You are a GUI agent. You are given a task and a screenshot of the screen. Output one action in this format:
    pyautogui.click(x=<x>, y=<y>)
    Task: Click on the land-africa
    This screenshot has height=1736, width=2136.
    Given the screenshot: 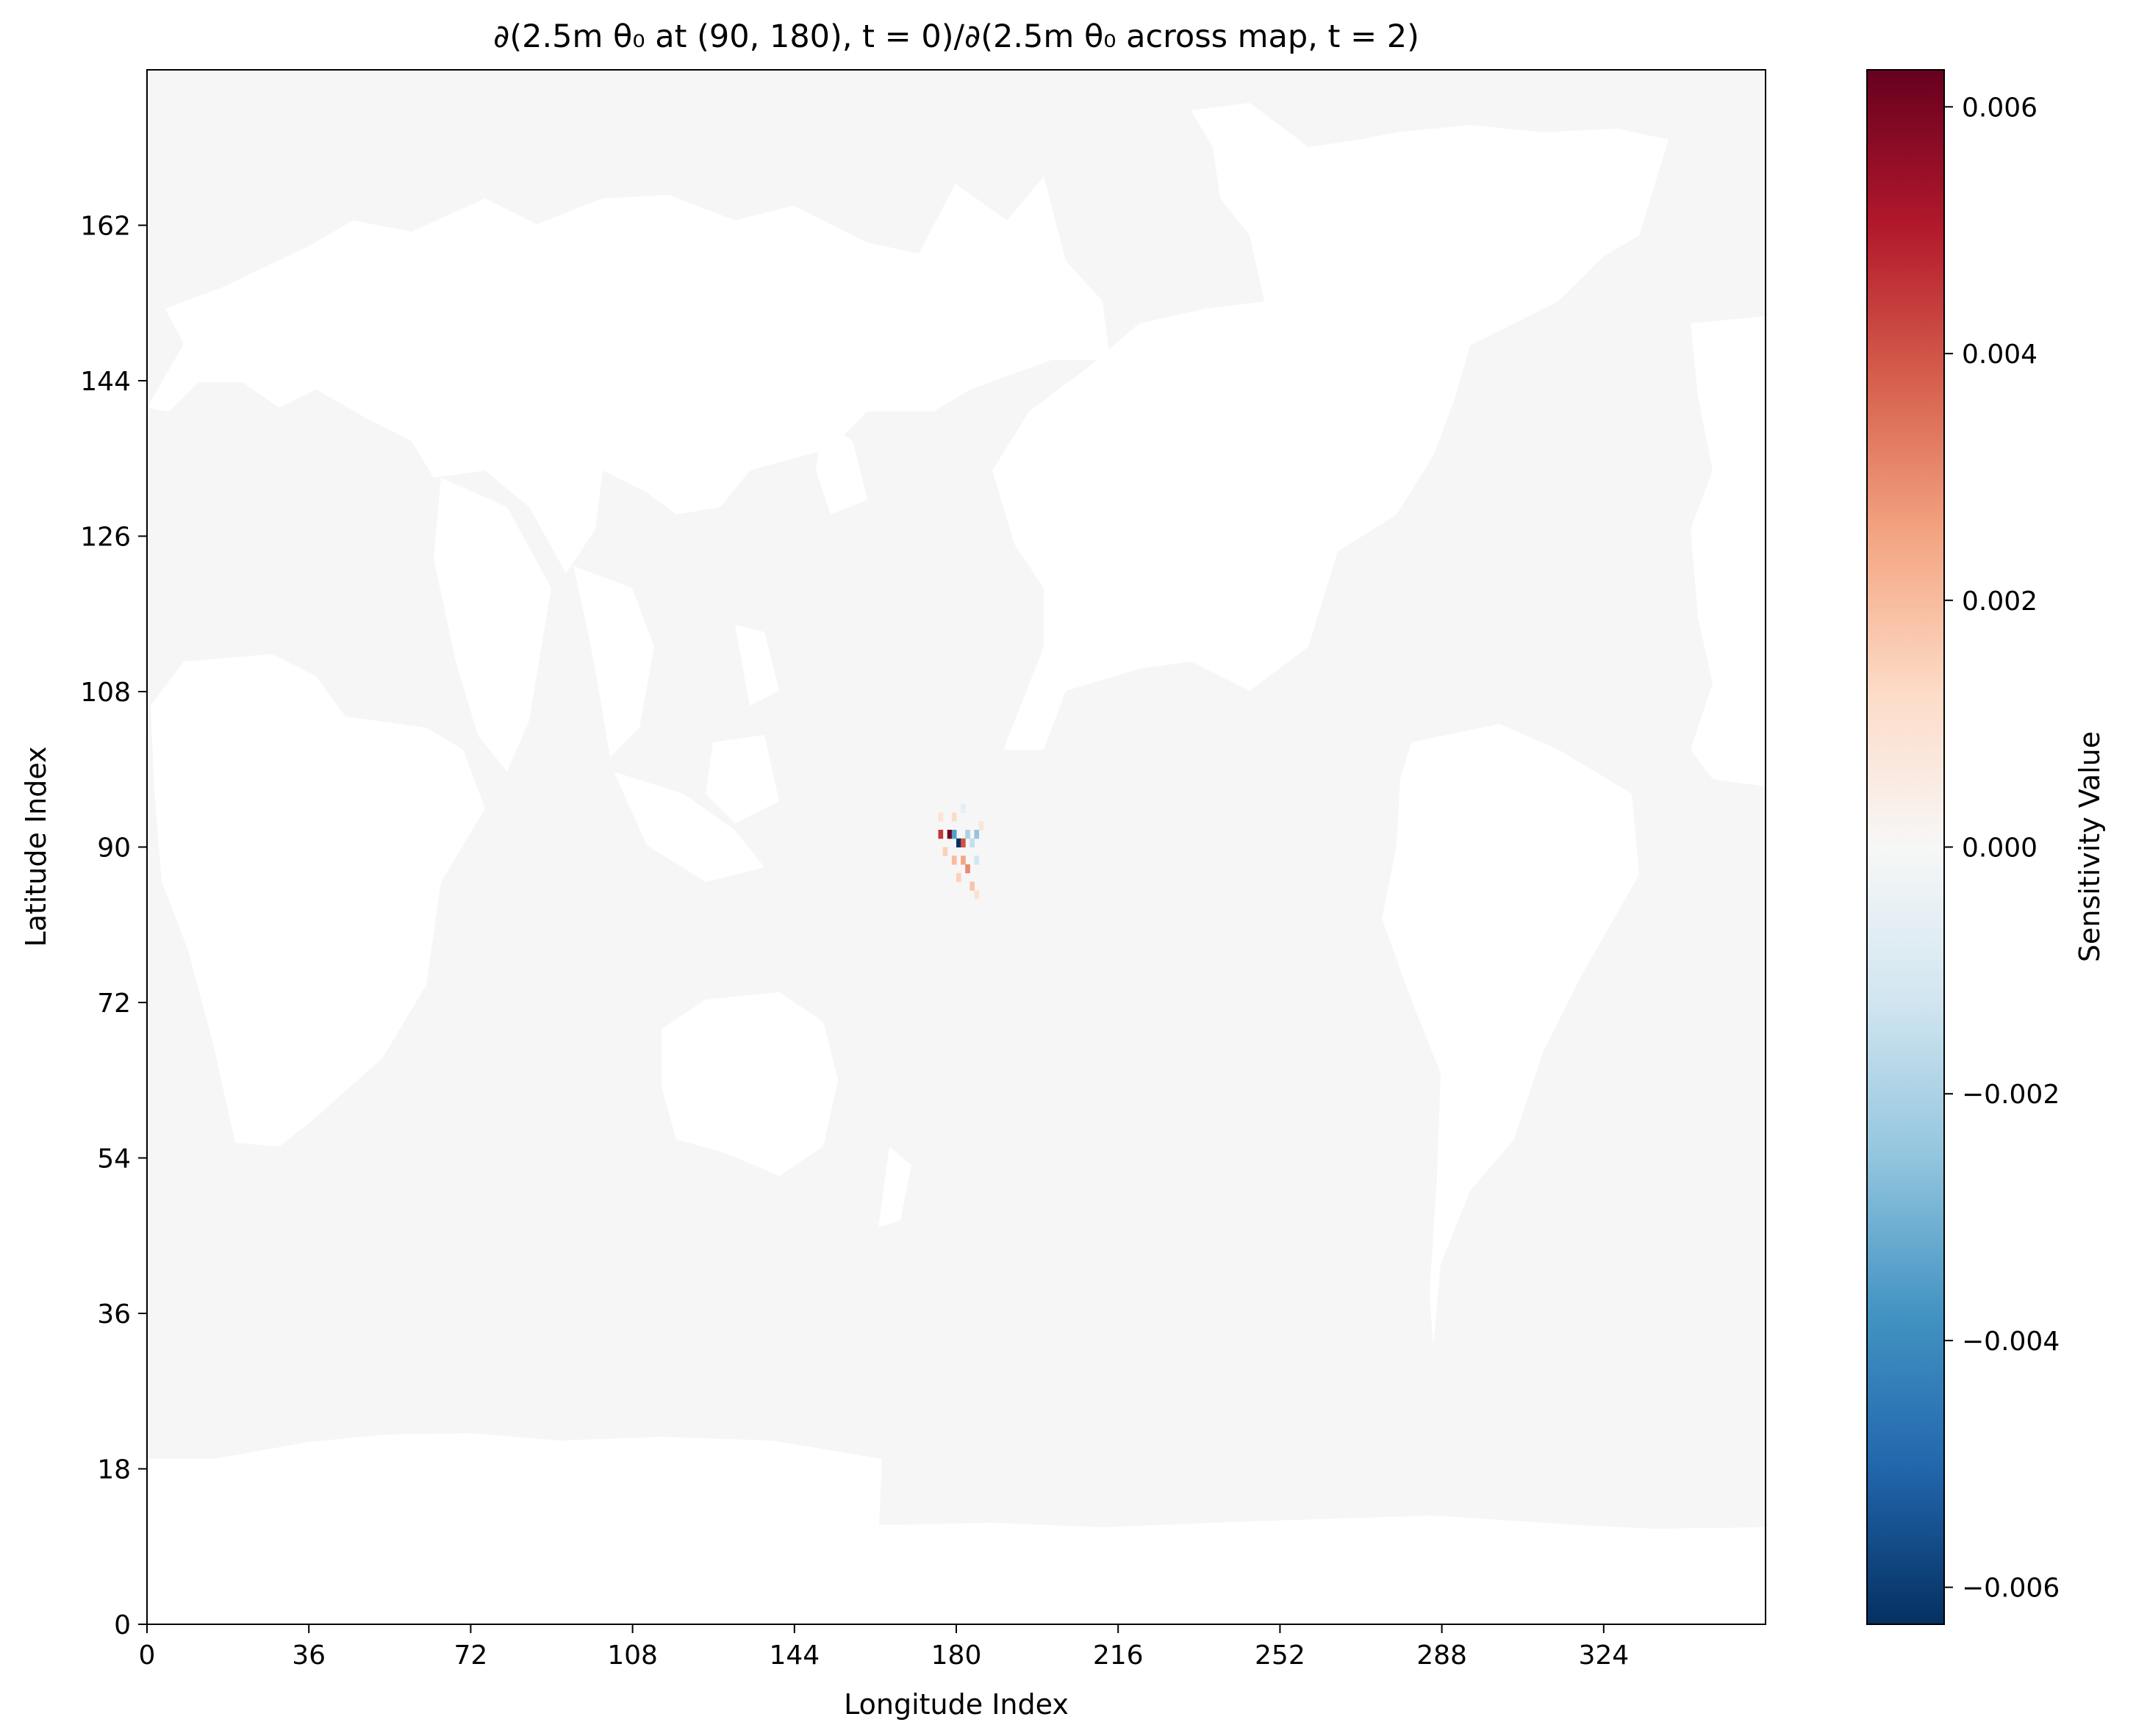 What is the action you would take?
    pyautogui.click(x=318, y=900)
    